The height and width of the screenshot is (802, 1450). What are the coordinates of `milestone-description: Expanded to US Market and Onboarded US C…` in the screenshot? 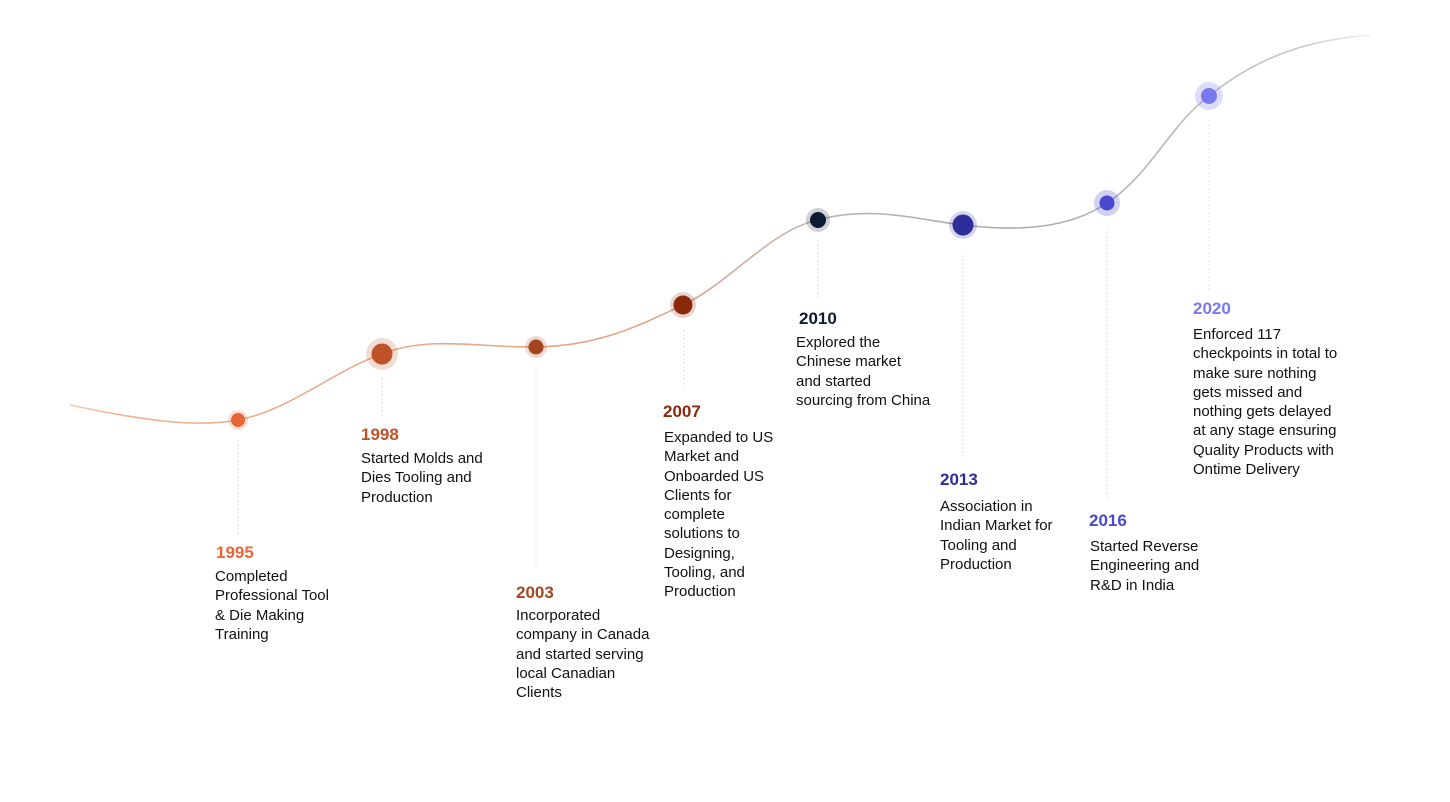 It's located at (719, 515).